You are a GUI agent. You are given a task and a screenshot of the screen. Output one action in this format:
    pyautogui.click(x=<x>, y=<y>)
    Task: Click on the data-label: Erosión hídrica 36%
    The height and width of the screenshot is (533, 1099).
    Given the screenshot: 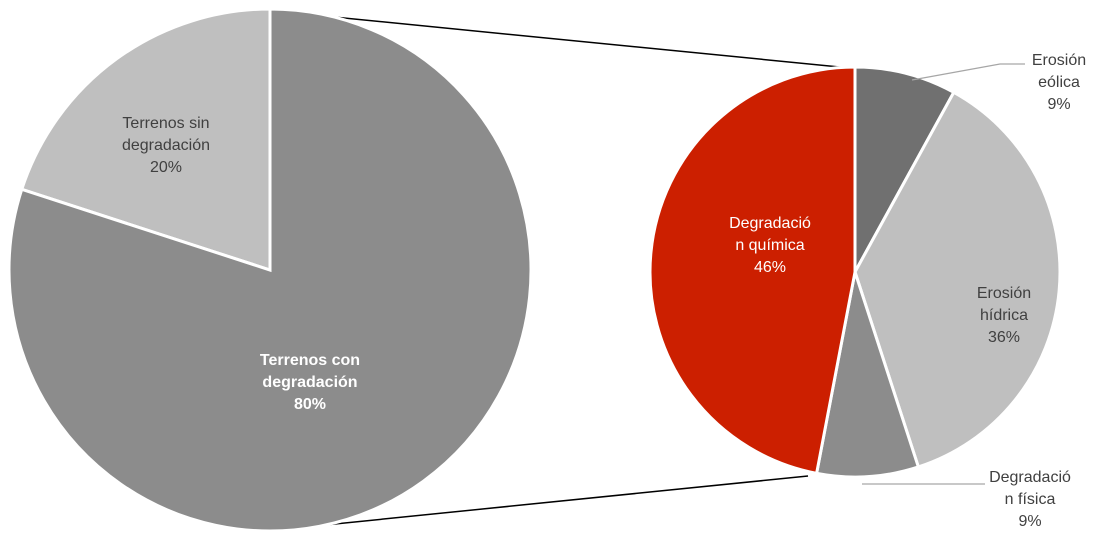 What is the action you would take?
    pyautogui.click(x=1004, y=315)
    